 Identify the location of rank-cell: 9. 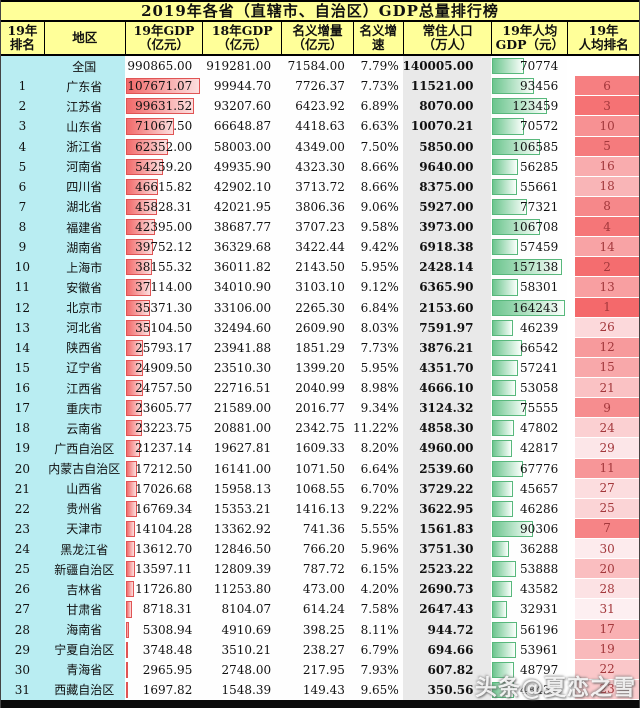
(22, 247).